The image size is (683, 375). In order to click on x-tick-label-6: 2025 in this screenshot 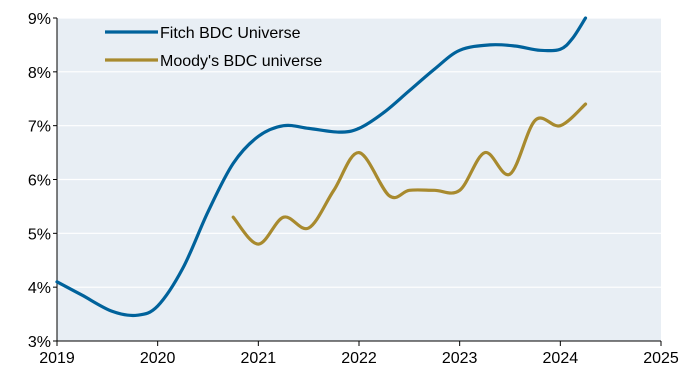, I will do `click(661, 358)`.